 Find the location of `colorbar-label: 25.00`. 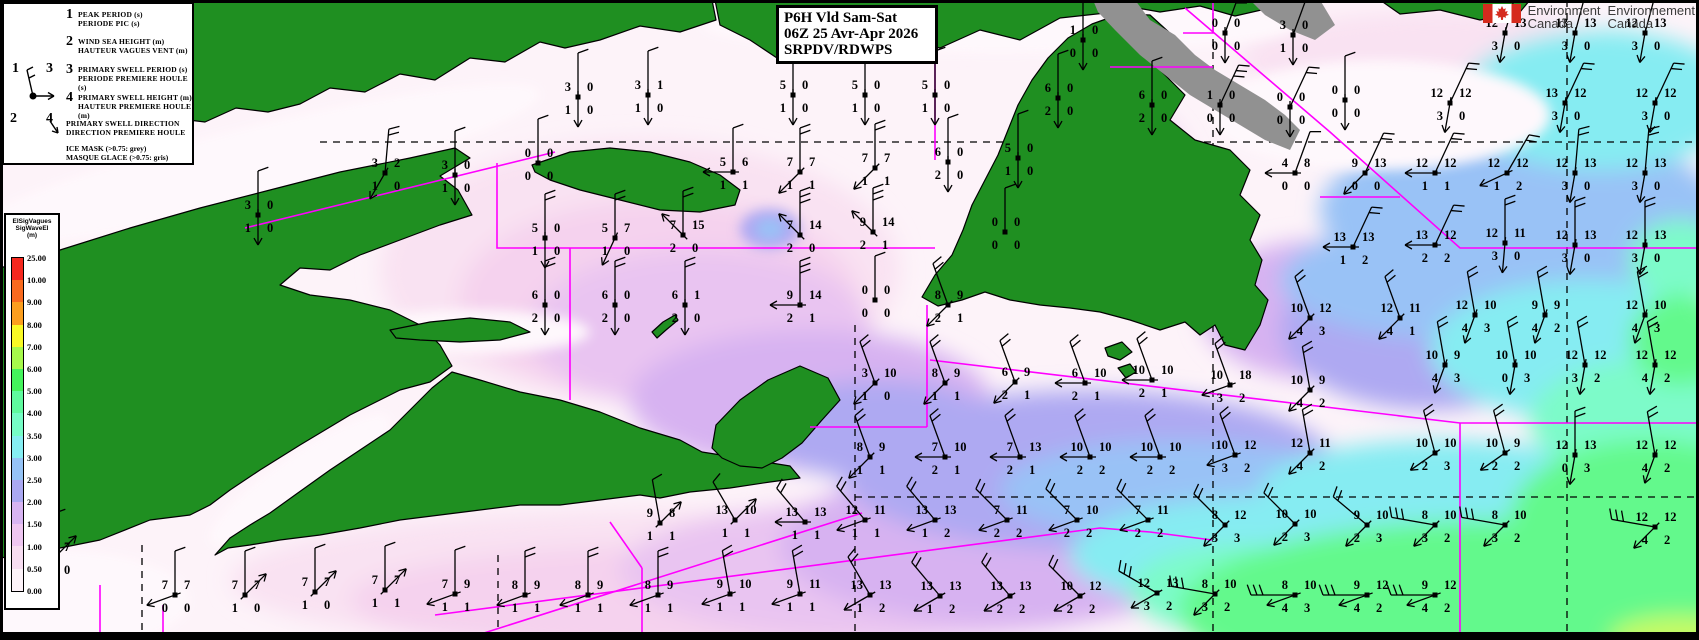

colorbar-label: 25.00 is located at coordinates (37, 258).